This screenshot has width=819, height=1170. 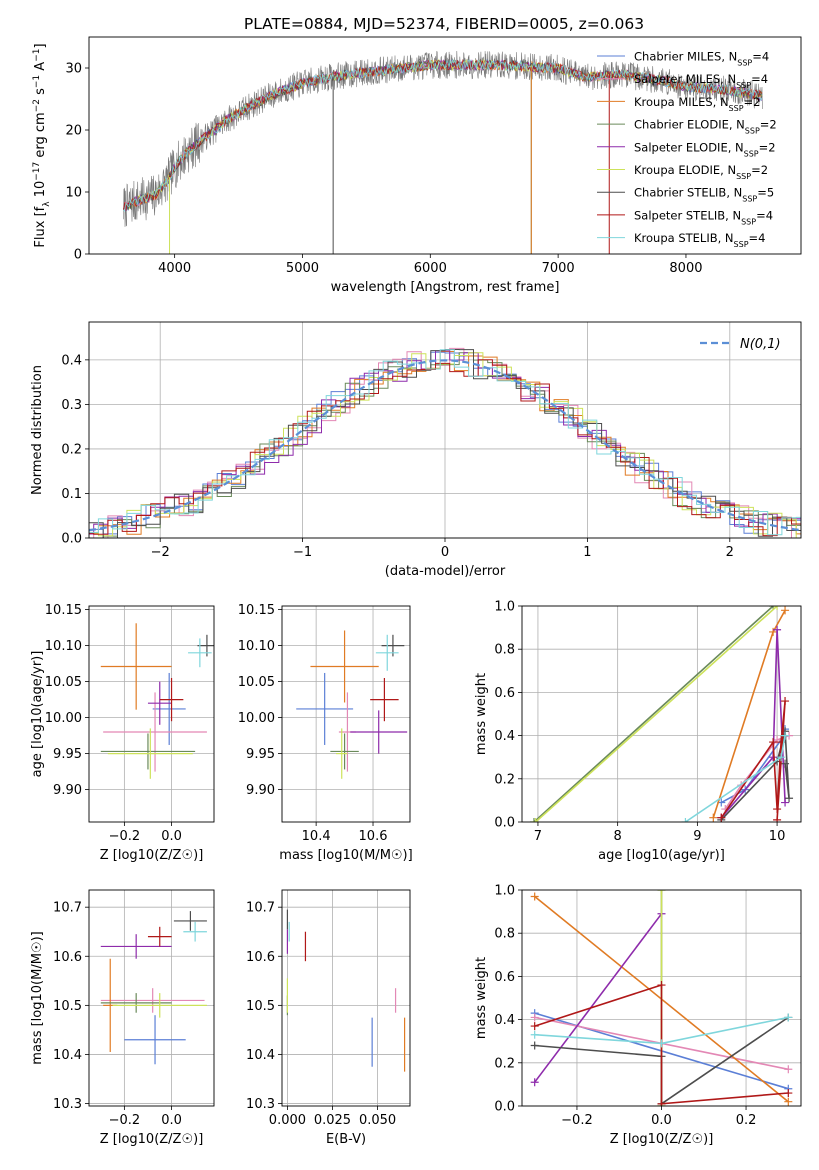 I want to click on y-tick-label: 1.0, so click(x=504, y=607).